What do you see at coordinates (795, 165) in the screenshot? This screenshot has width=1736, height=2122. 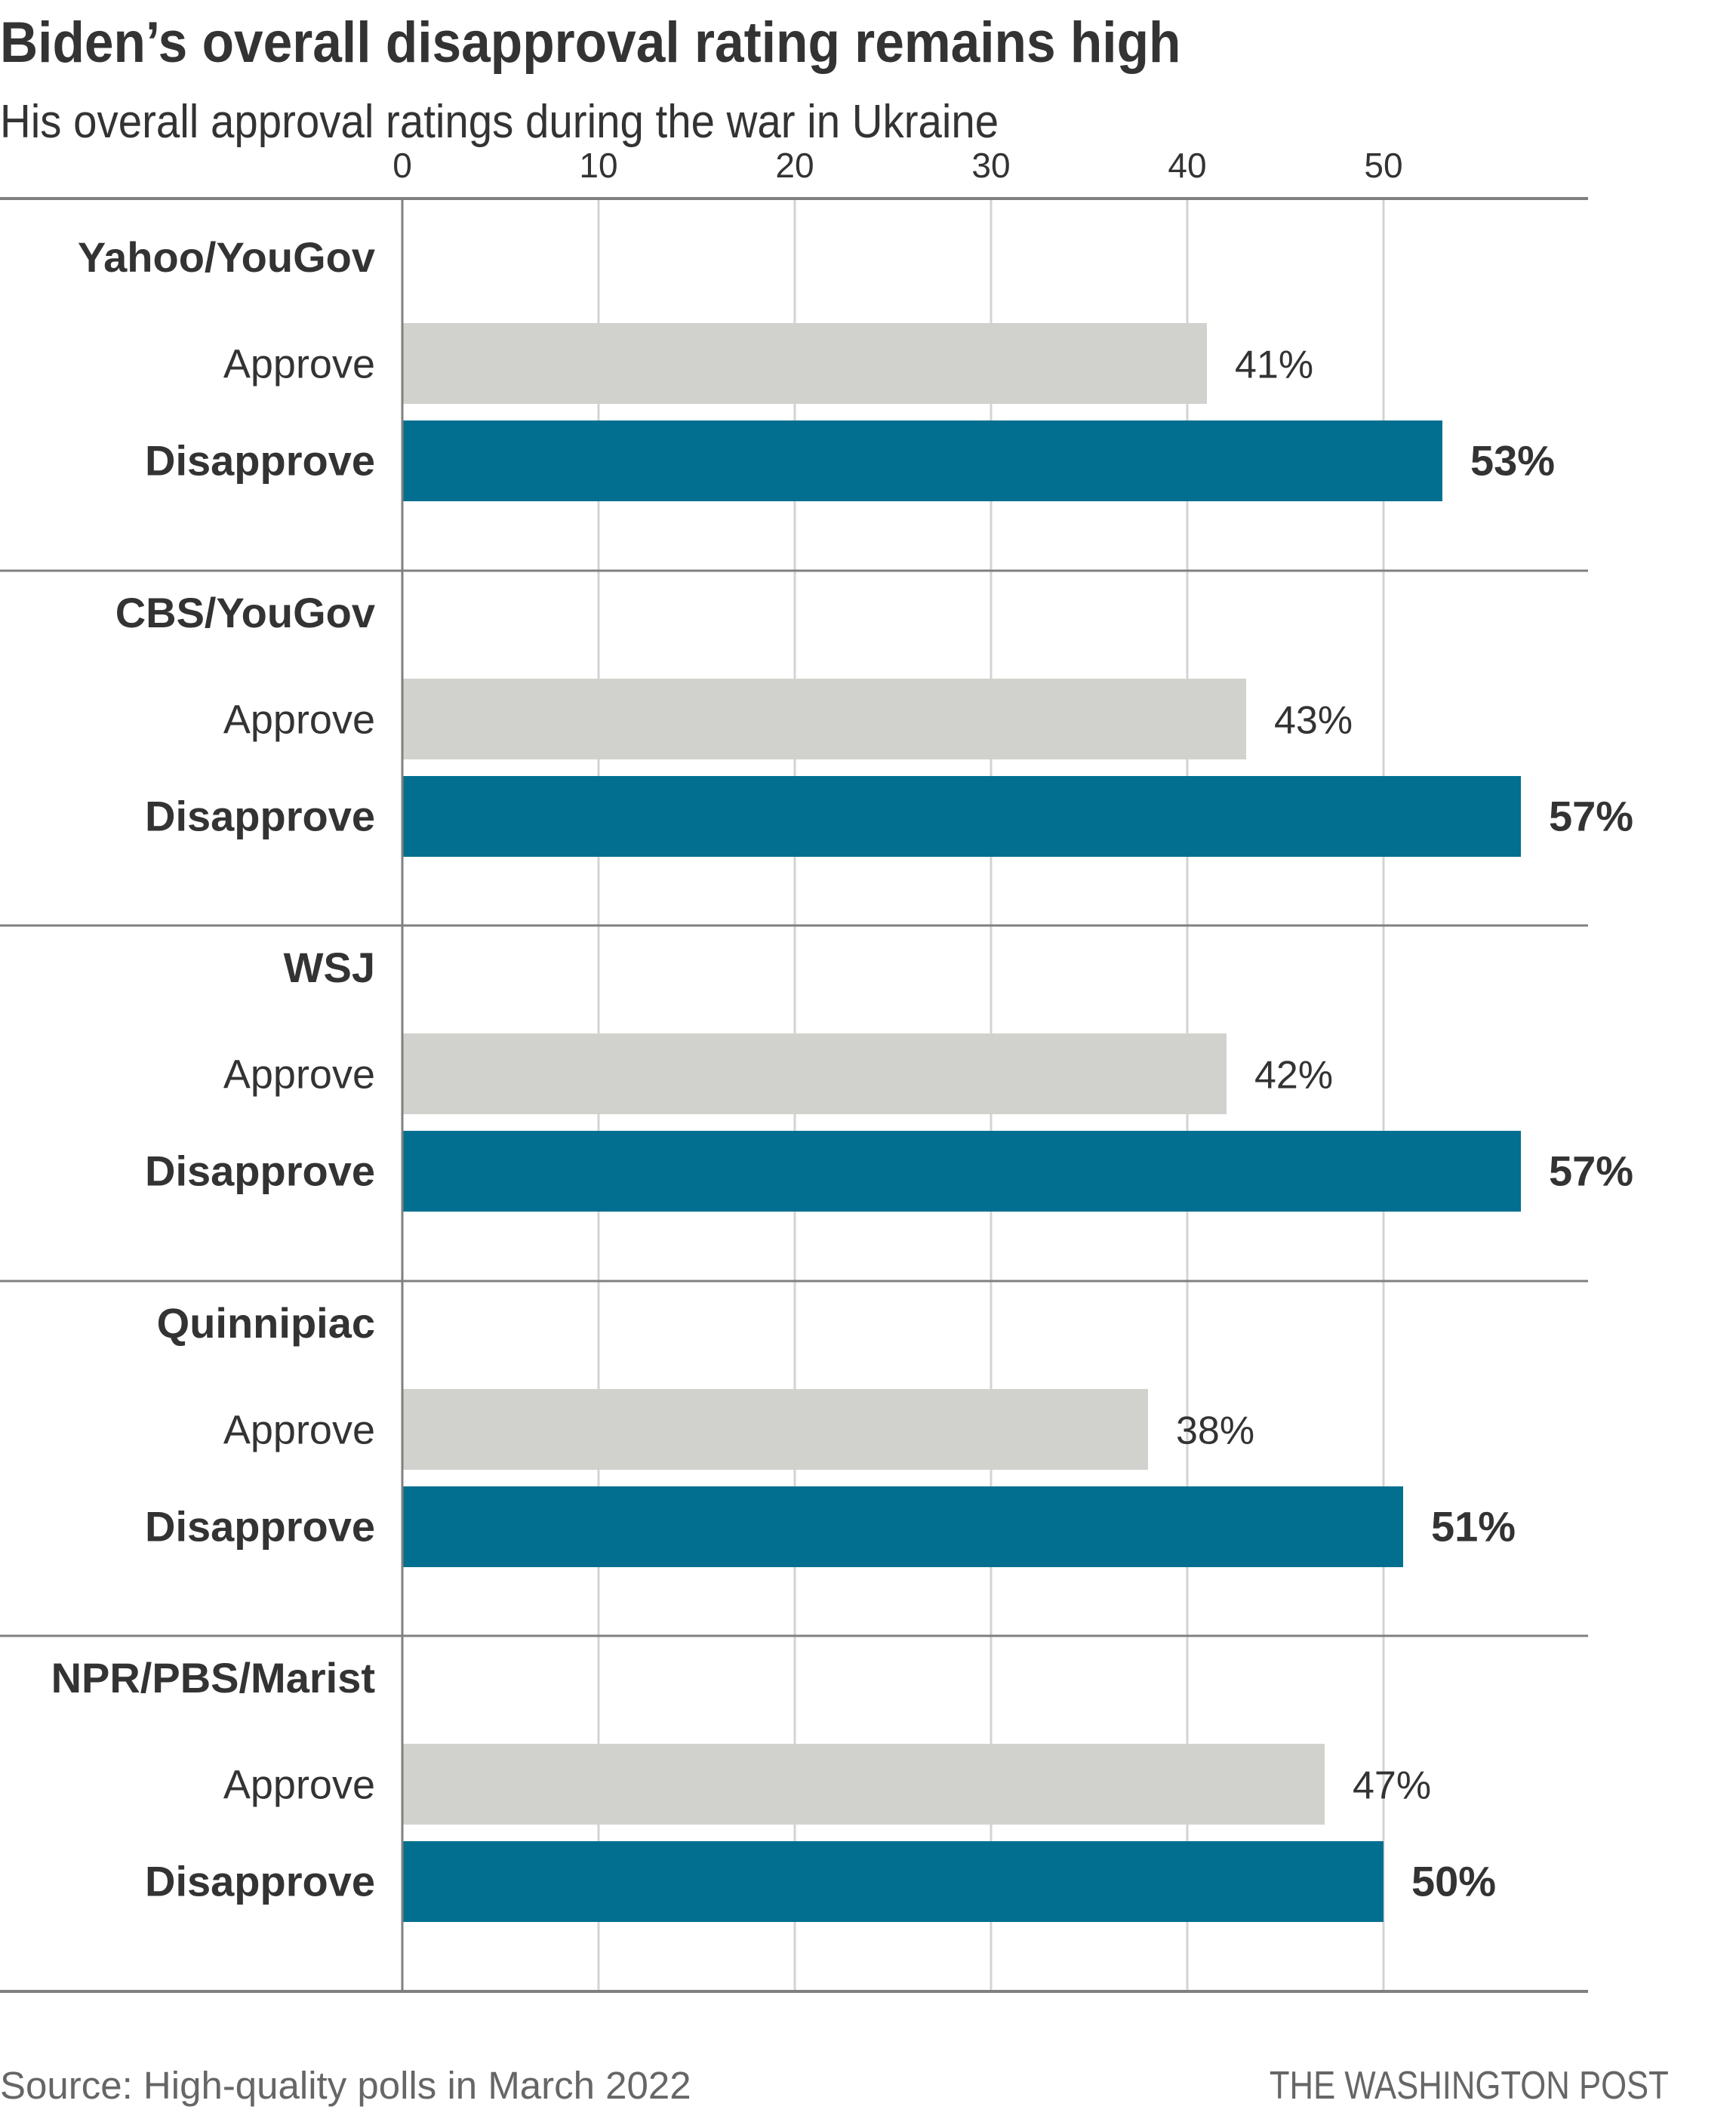 I see `x-tick-label: 20` at bounding box center [795, 165].